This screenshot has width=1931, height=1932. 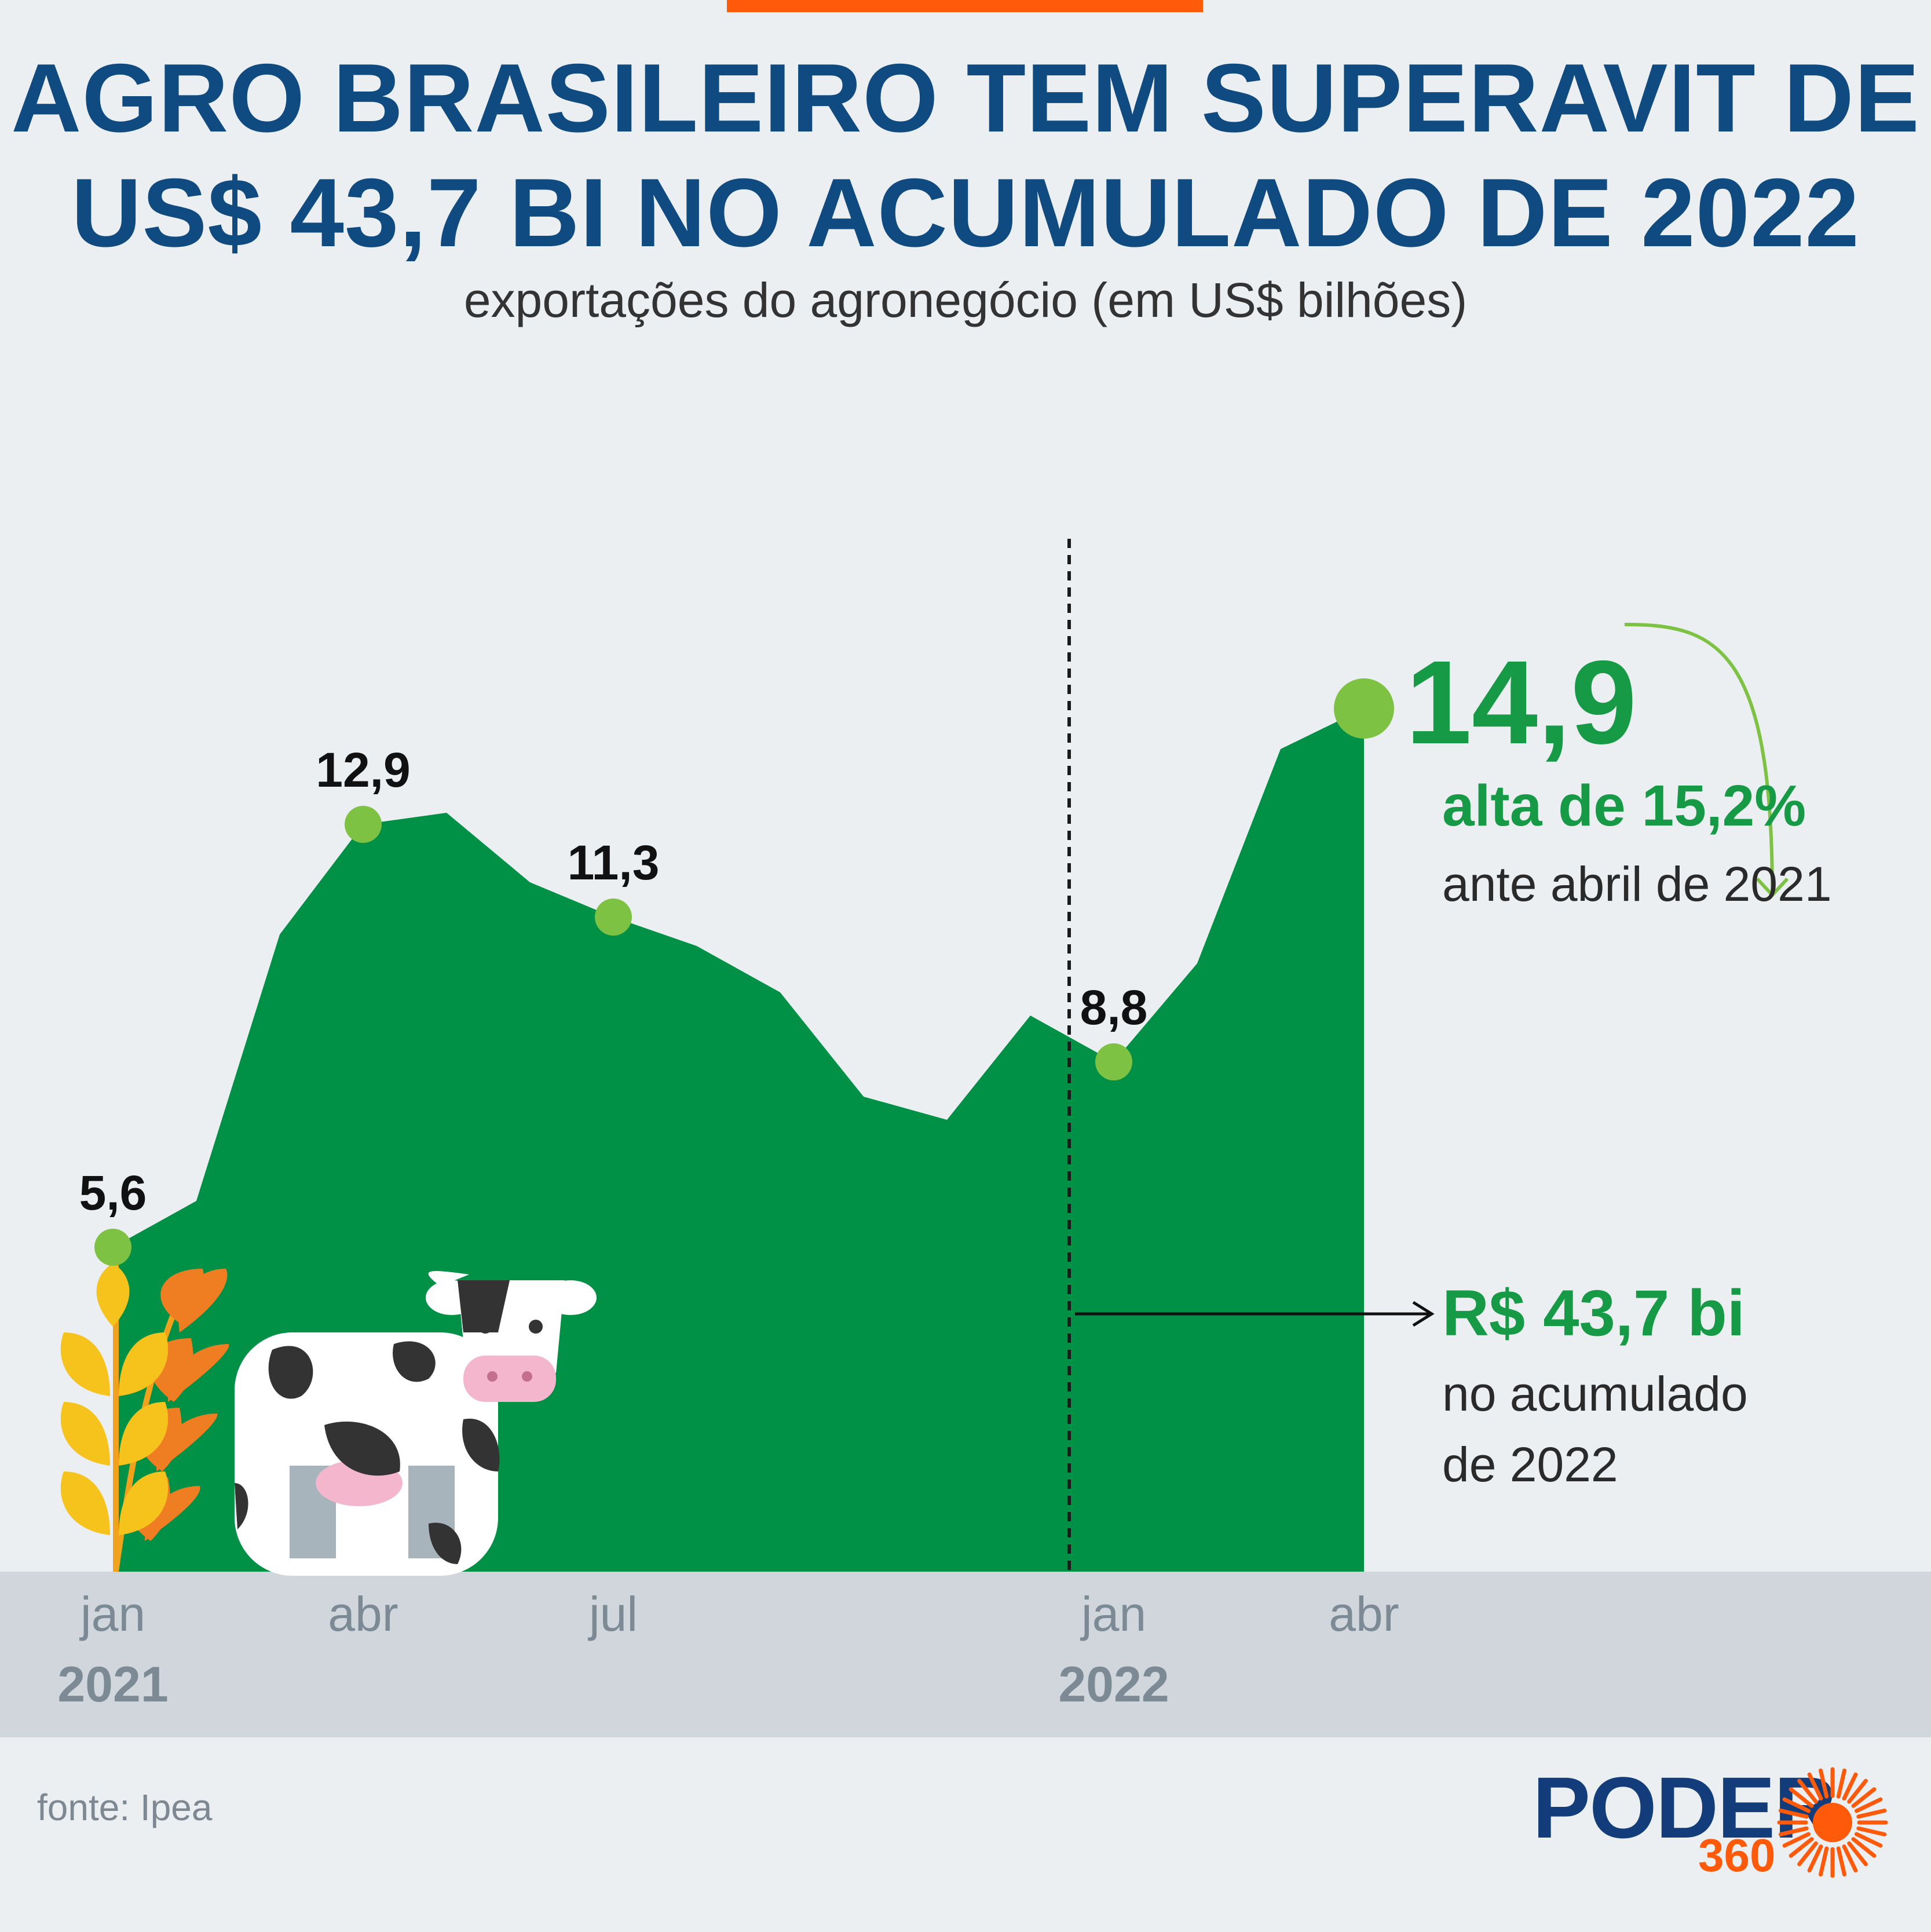 I want to click on total-arrow-head, so click(x=1423, y=1314).